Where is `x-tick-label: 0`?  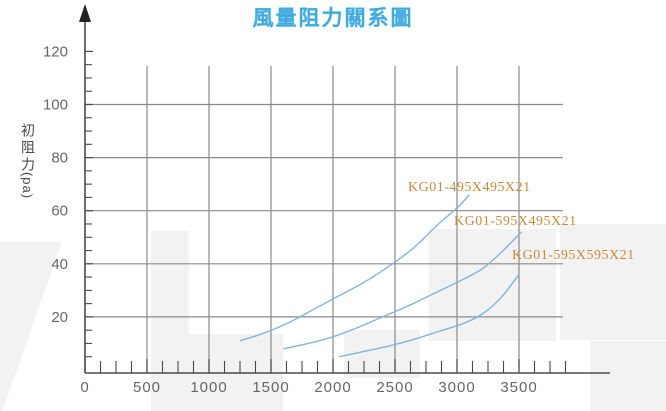
x-tick-label: 0 is located at coordinates (84, 387).